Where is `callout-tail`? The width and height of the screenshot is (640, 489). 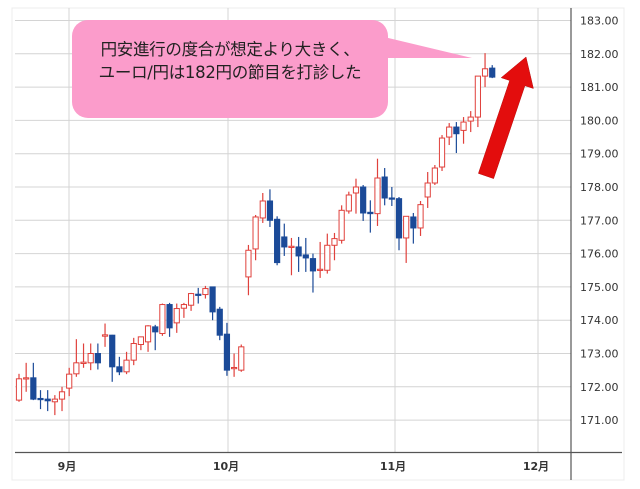 callout-tail is located at coordinates (426, 47).